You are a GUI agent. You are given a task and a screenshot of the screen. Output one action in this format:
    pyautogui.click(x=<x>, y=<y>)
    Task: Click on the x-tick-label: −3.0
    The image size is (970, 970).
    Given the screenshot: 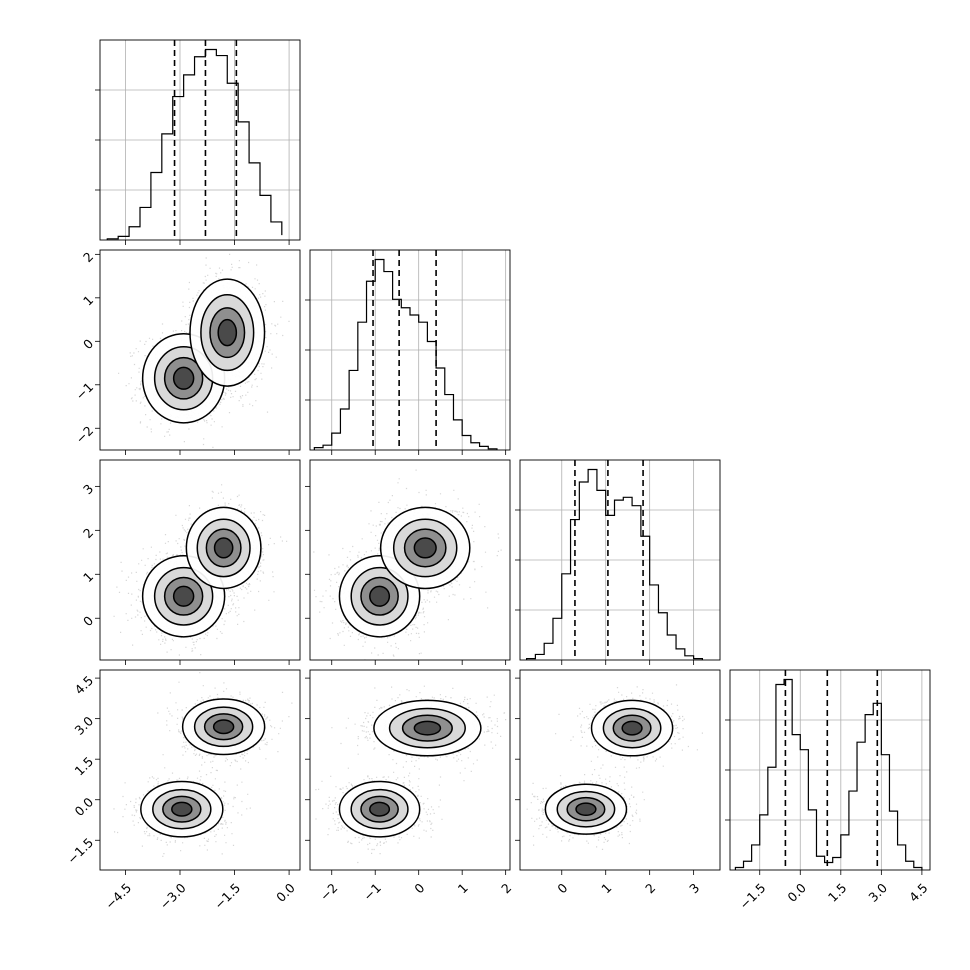 What is the action you would take?
    pyautogui.click(x=173, y=896)
    